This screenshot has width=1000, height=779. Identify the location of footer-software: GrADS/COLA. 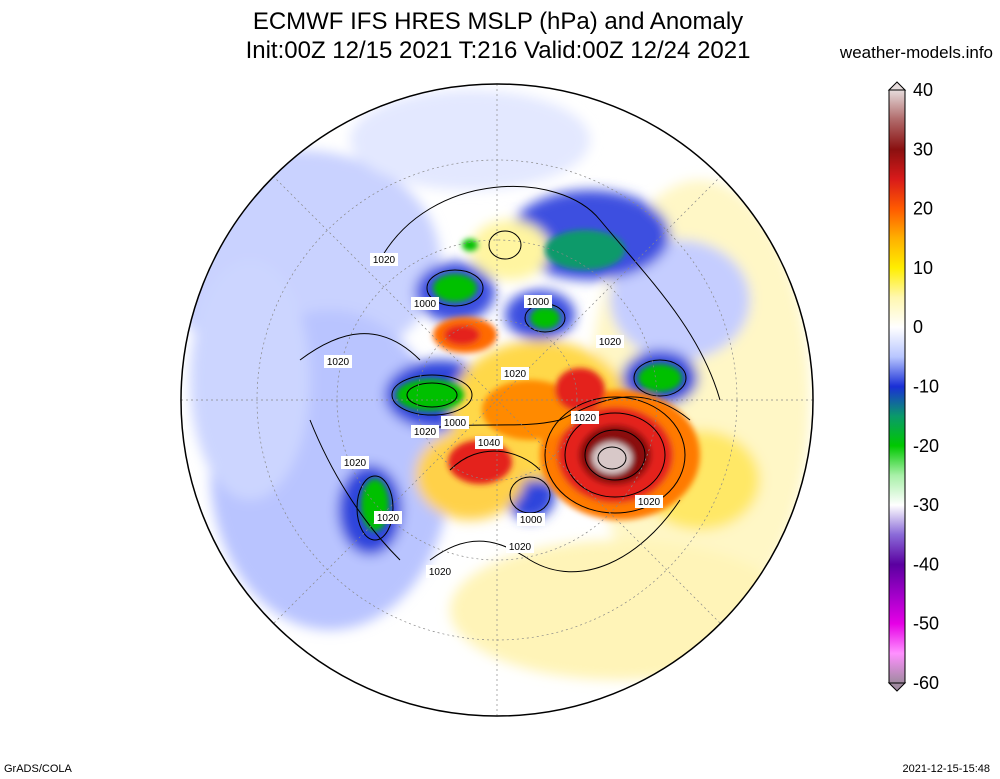
(38, 769).